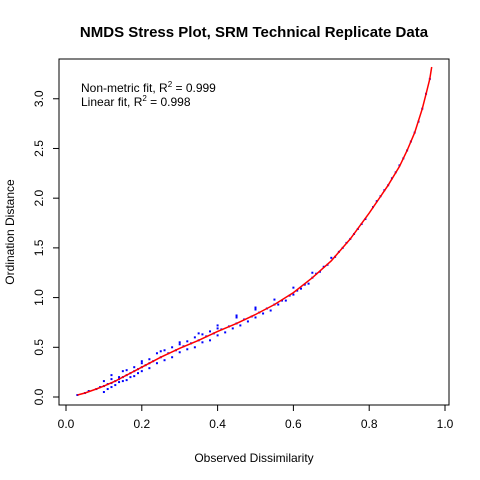  I want to click on x-tick-label: 0.4, so click(217, 424).